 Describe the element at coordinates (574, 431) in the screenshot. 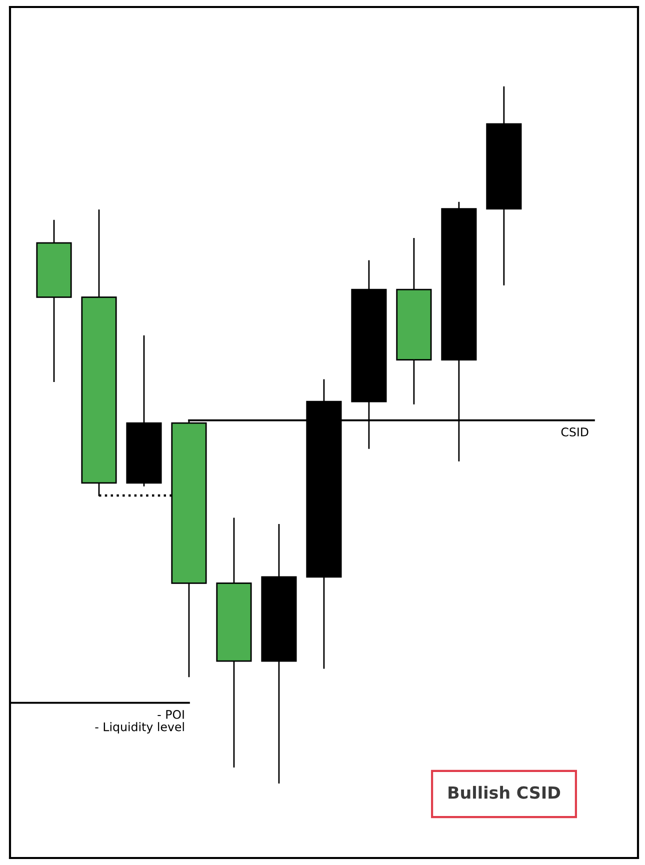

I see `ref-line-label: CSID` at that location.